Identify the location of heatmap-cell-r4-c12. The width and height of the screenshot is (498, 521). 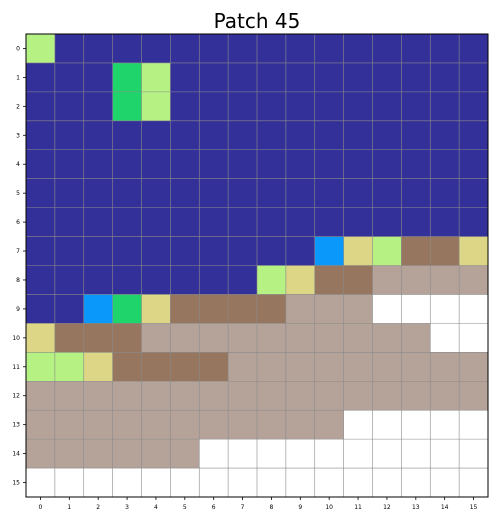
(387, 164).